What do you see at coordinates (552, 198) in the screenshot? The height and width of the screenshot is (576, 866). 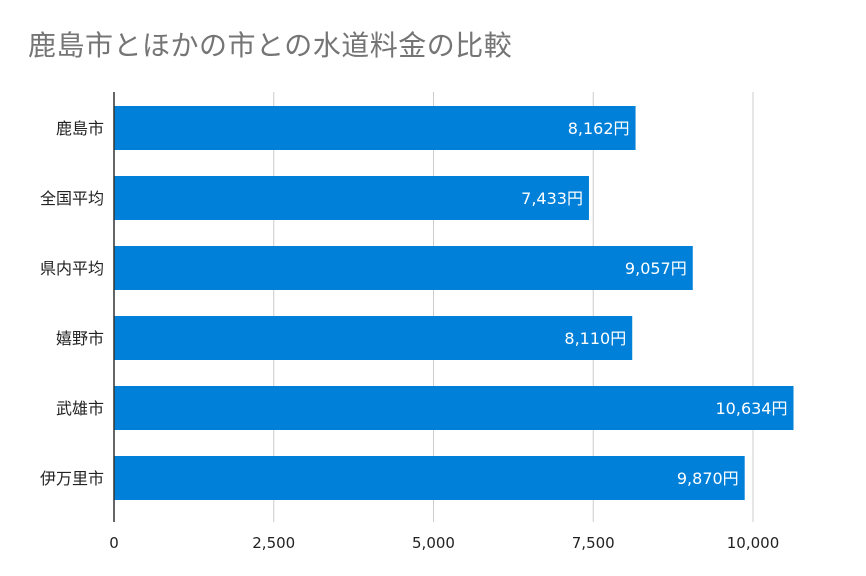 I see `data-label: 7,433円` at bounding box center [552, 198].